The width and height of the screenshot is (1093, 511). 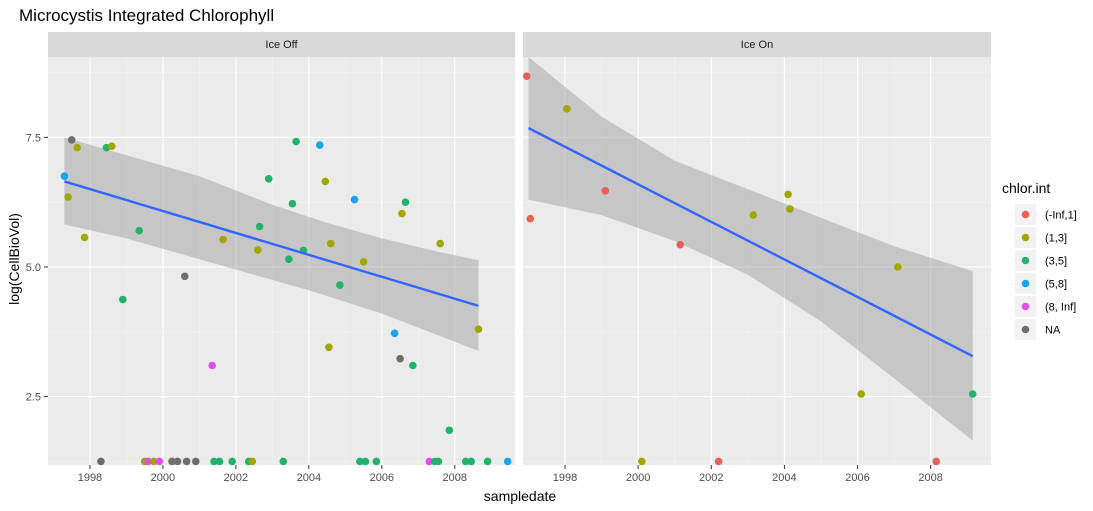 What do you see at coordinates (520, 496) in the screenshot?
I see `x-axis-title: sampledate` at bounding box center [520, 496].